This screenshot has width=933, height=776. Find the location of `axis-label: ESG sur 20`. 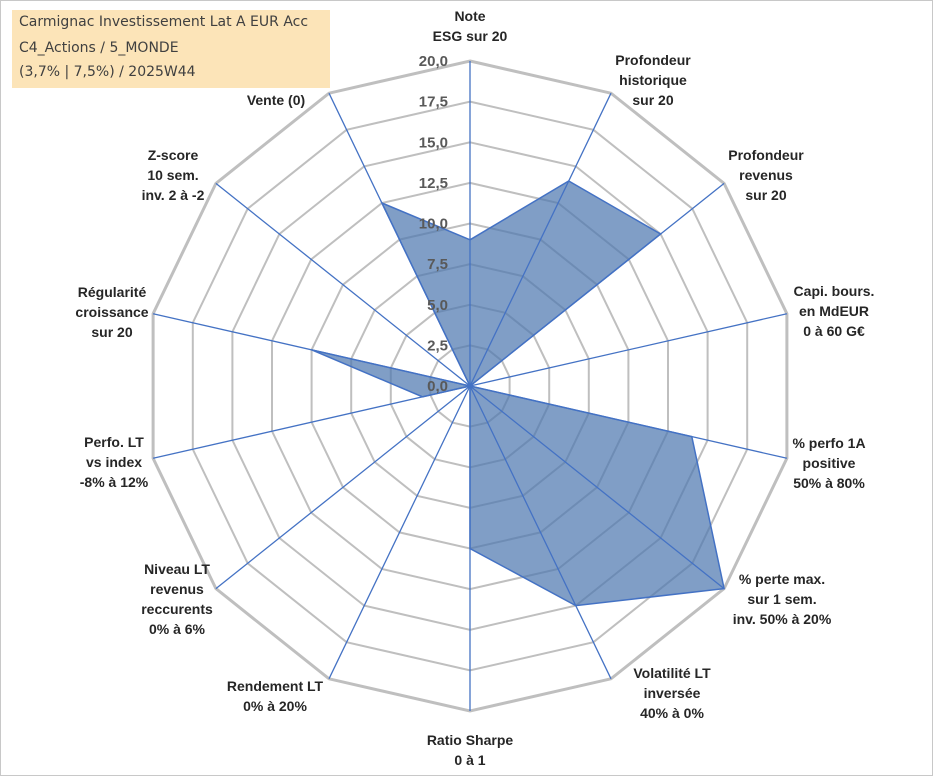

axis-label: ESG sur 20 is located at coordinates (470, 36).